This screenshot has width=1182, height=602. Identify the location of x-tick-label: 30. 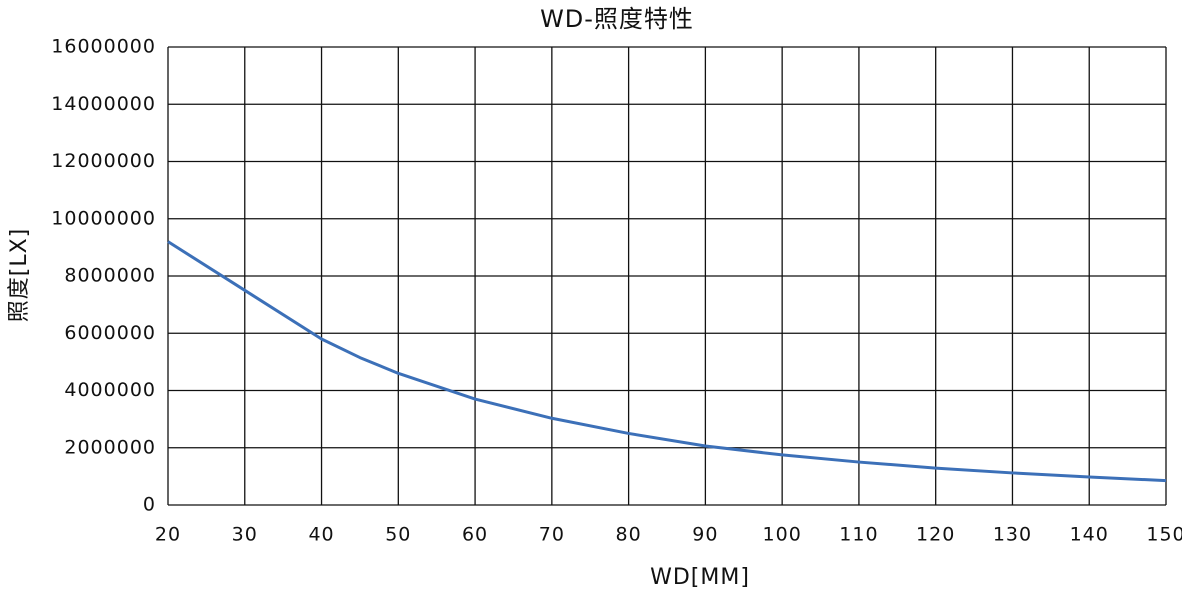
(245, 535).